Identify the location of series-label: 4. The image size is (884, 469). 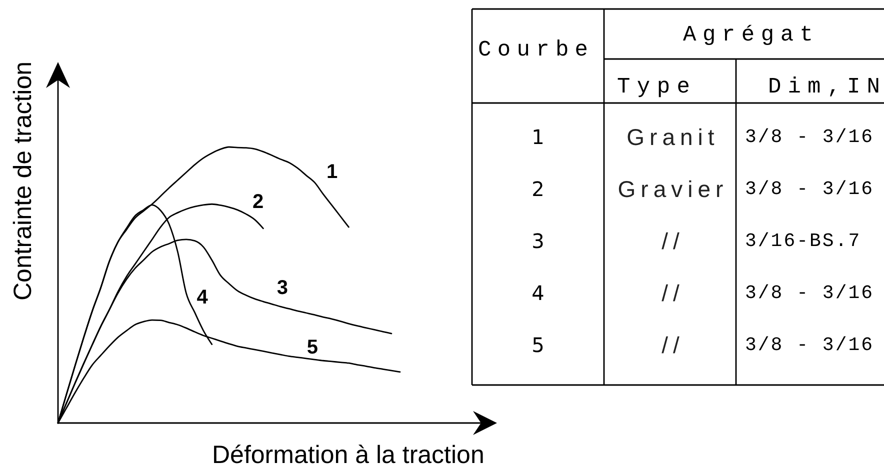
(202, 297).